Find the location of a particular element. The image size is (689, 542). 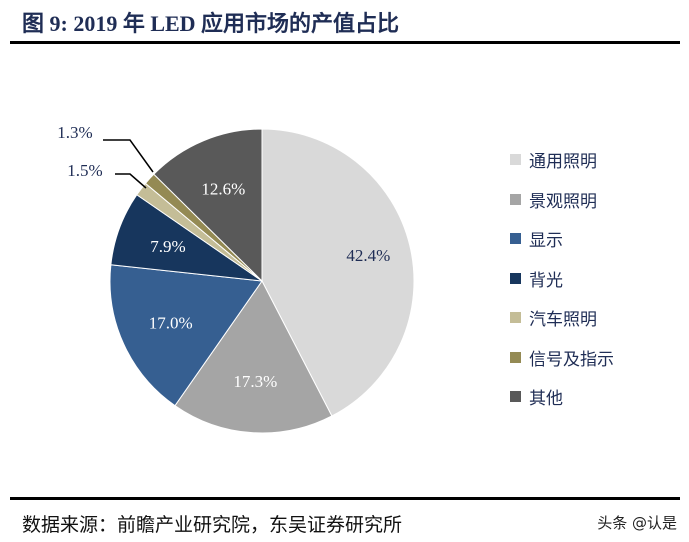

data-label-6: 12.6% is located at coordinates (223, 188).